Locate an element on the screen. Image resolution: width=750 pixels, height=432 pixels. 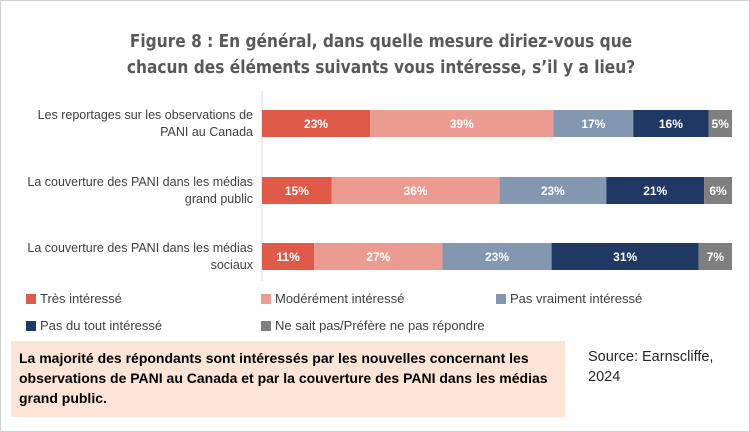
data-label: 11% is located at coordinates (288, 257).